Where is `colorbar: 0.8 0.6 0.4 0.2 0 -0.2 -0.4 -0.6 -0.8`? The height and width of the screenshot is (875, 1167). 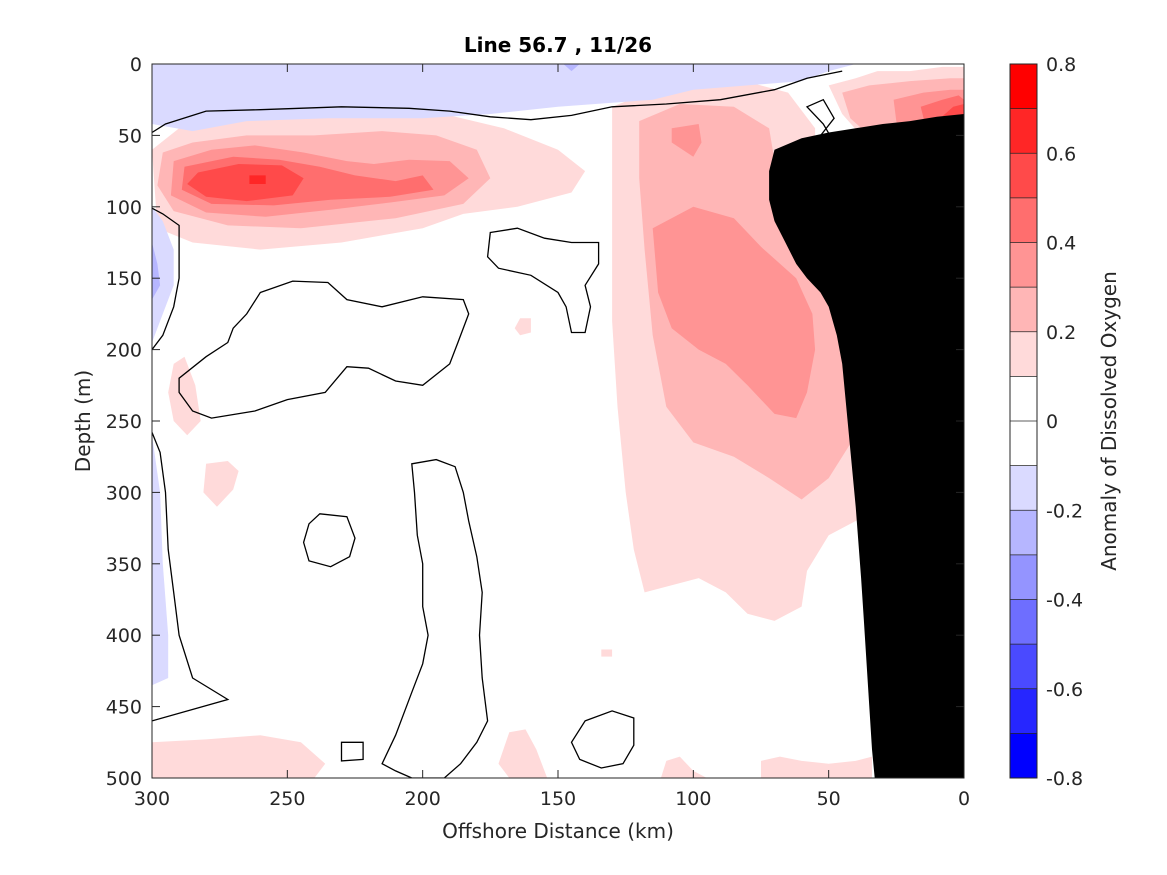
colorbar: 0.8 0.6 0.4 0.2 0 -0.2 -0.4 -0.6 -0.8 is located at coordinates (1046, 422).